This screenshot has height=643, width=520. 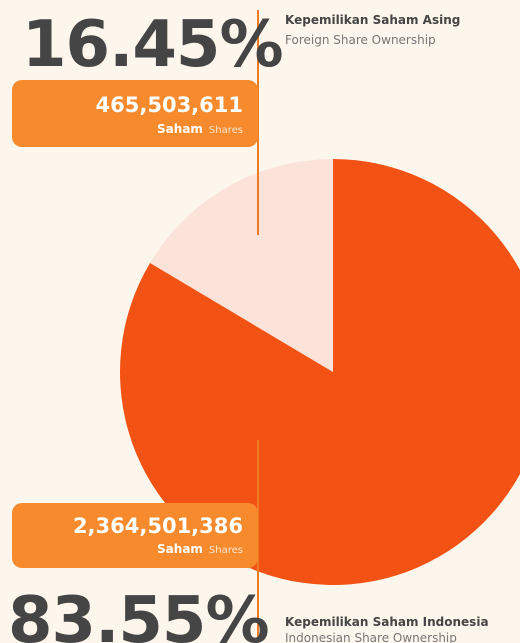 I want to click on shares-count: 465,503,611, so click(x=169, y=105).